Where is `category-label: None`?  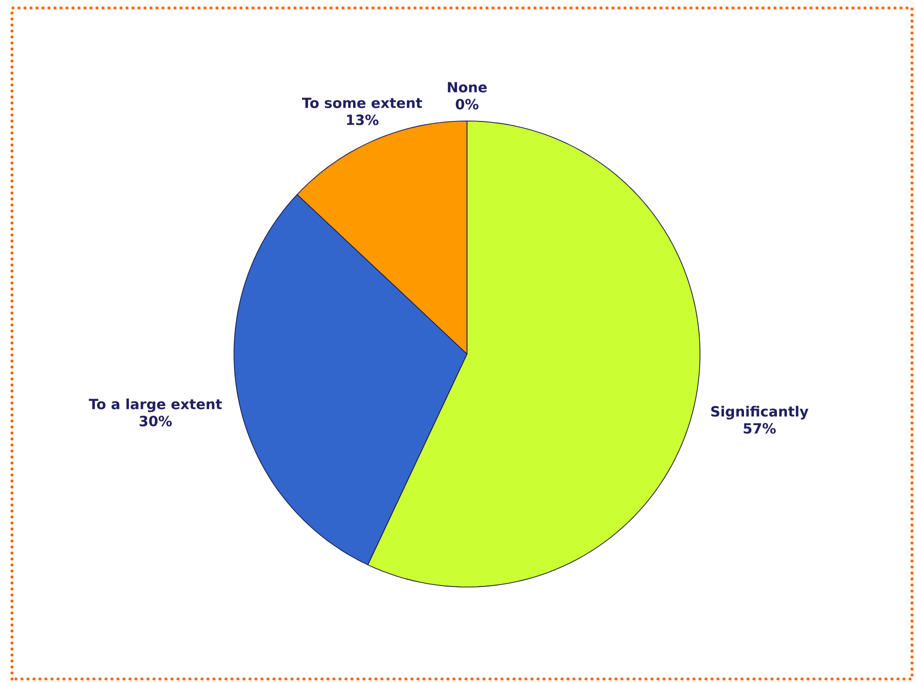
category-label: None is located at coordinates (467, 87).